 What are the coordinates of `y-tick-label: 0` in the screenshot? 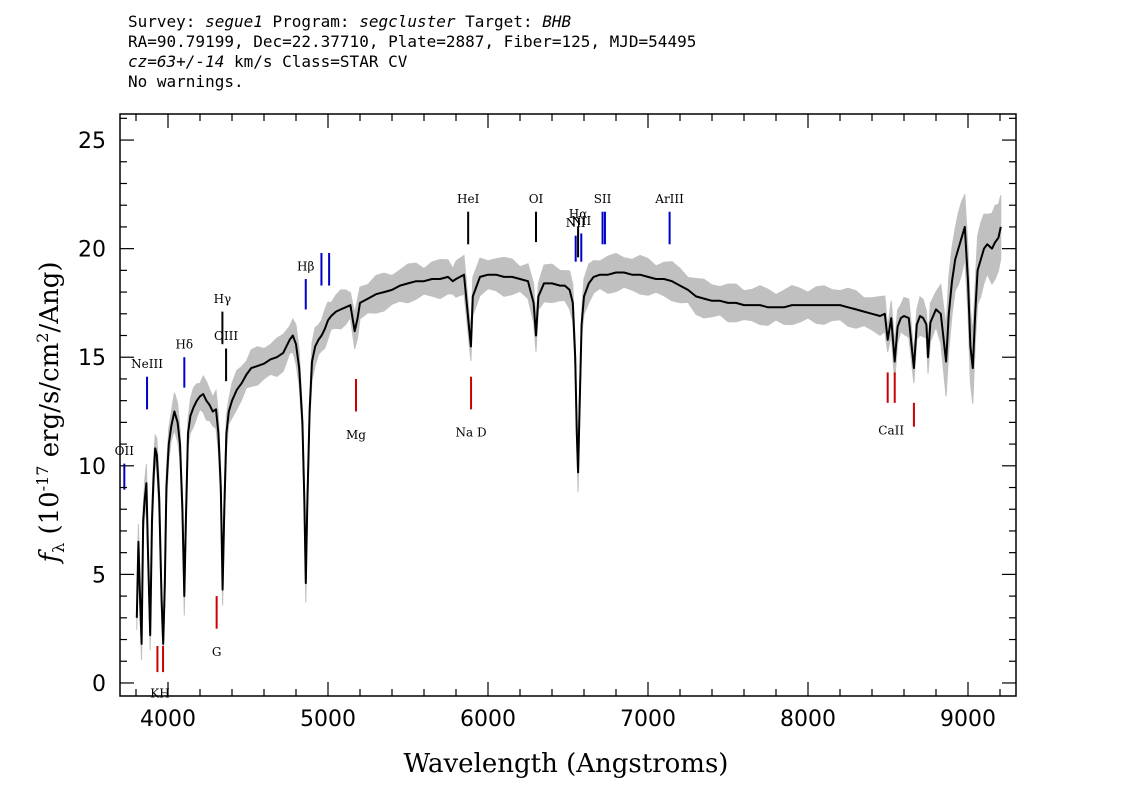 It's located at (99, 684).